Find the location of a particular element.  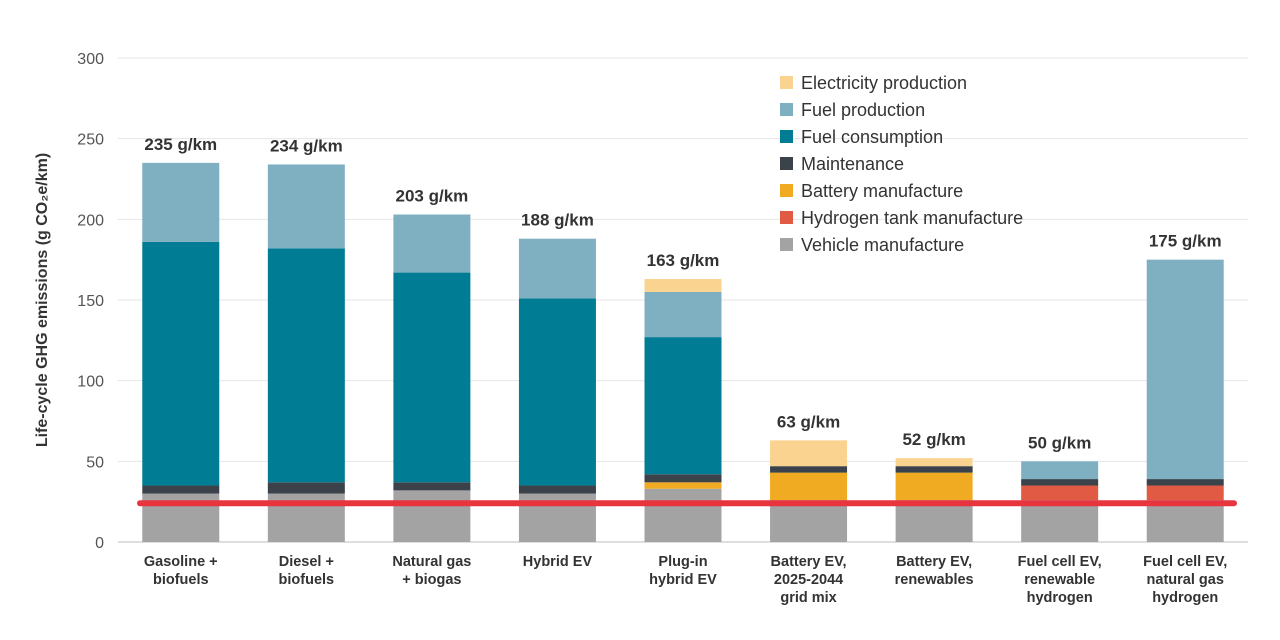

y-tick-label: 50 is located at coordinates (95, 462).